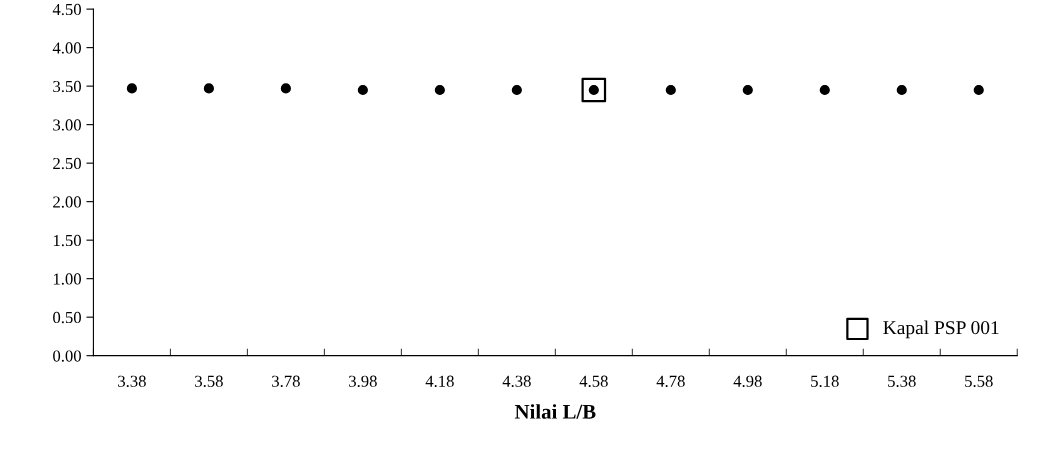 The width and height of the screenshot is (1038, 456). What do you see at coordinates (555, 411) in the screenshot?
I see `x-axis-title: Nilai L/B` at bounding box center [555, 411].